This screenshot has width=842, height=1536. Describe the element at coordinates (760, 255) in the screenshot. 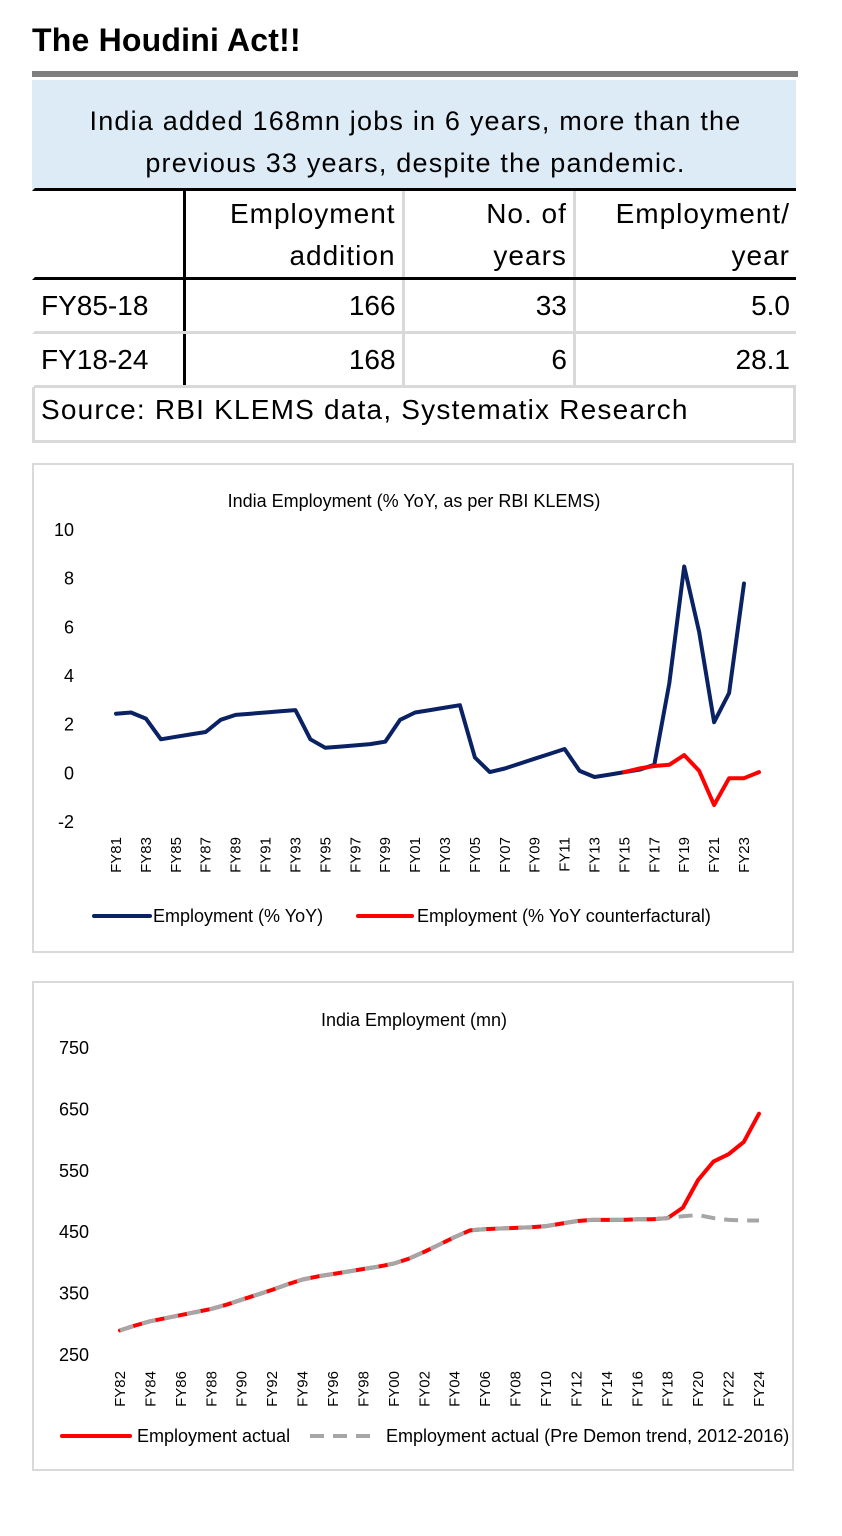

I see `header-per-year-line-2: year` at that location.